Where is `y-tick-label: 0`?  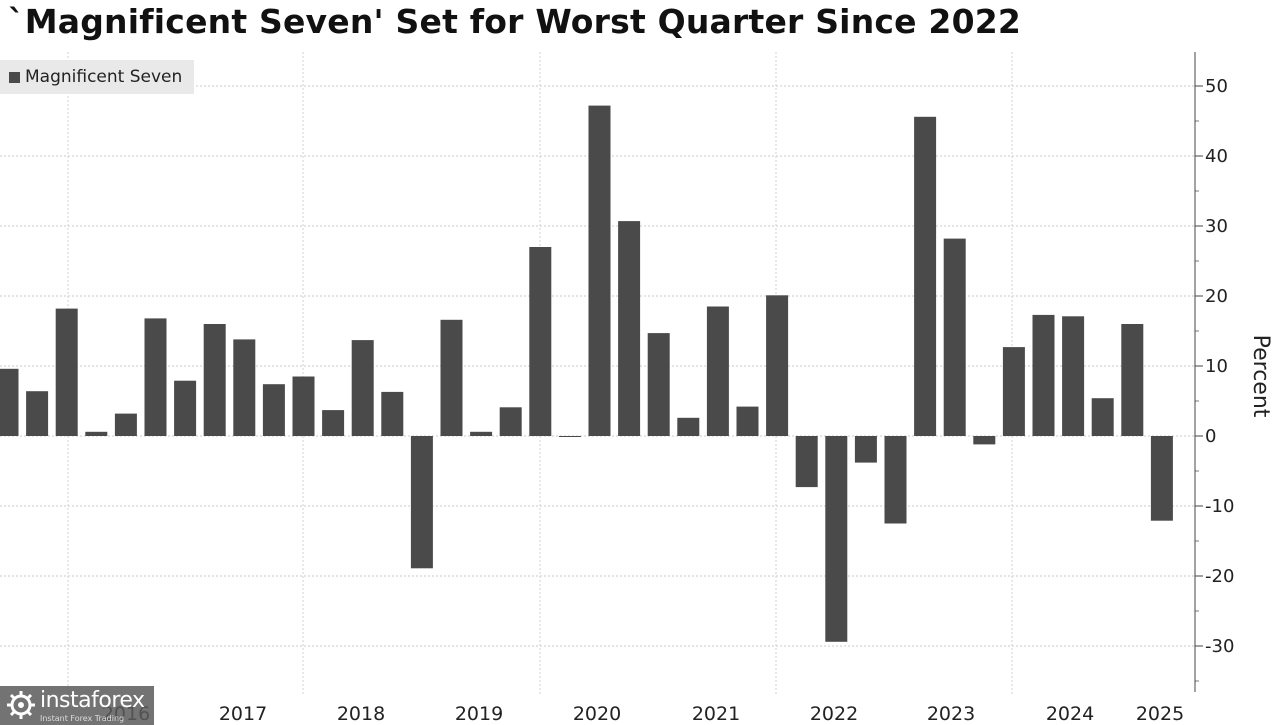
y-tick-label: 0 is located at coordinates (1210, 436).